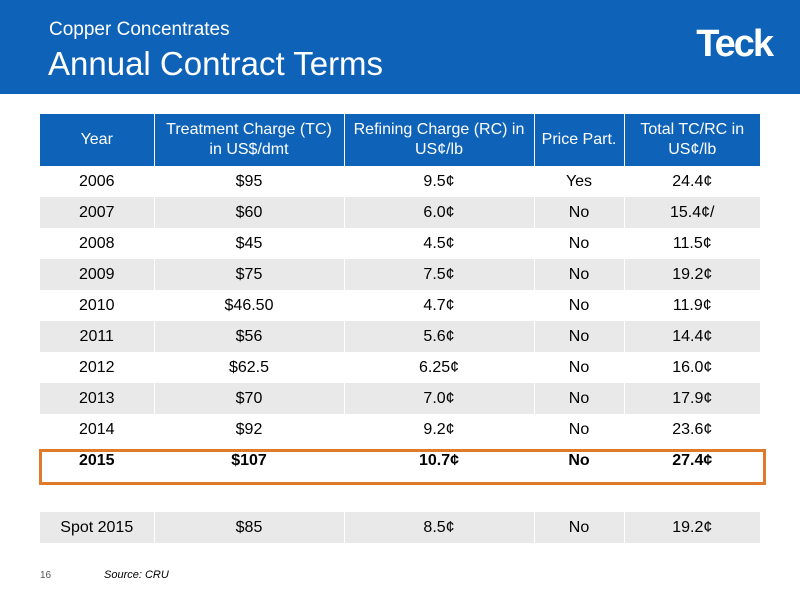 The width and height of the screenshot is (800, 600). What do you see at coordinates (691, 212) in the screenshot?
I see `row-total: 15.4¢/` at bounding box center [691, 212].